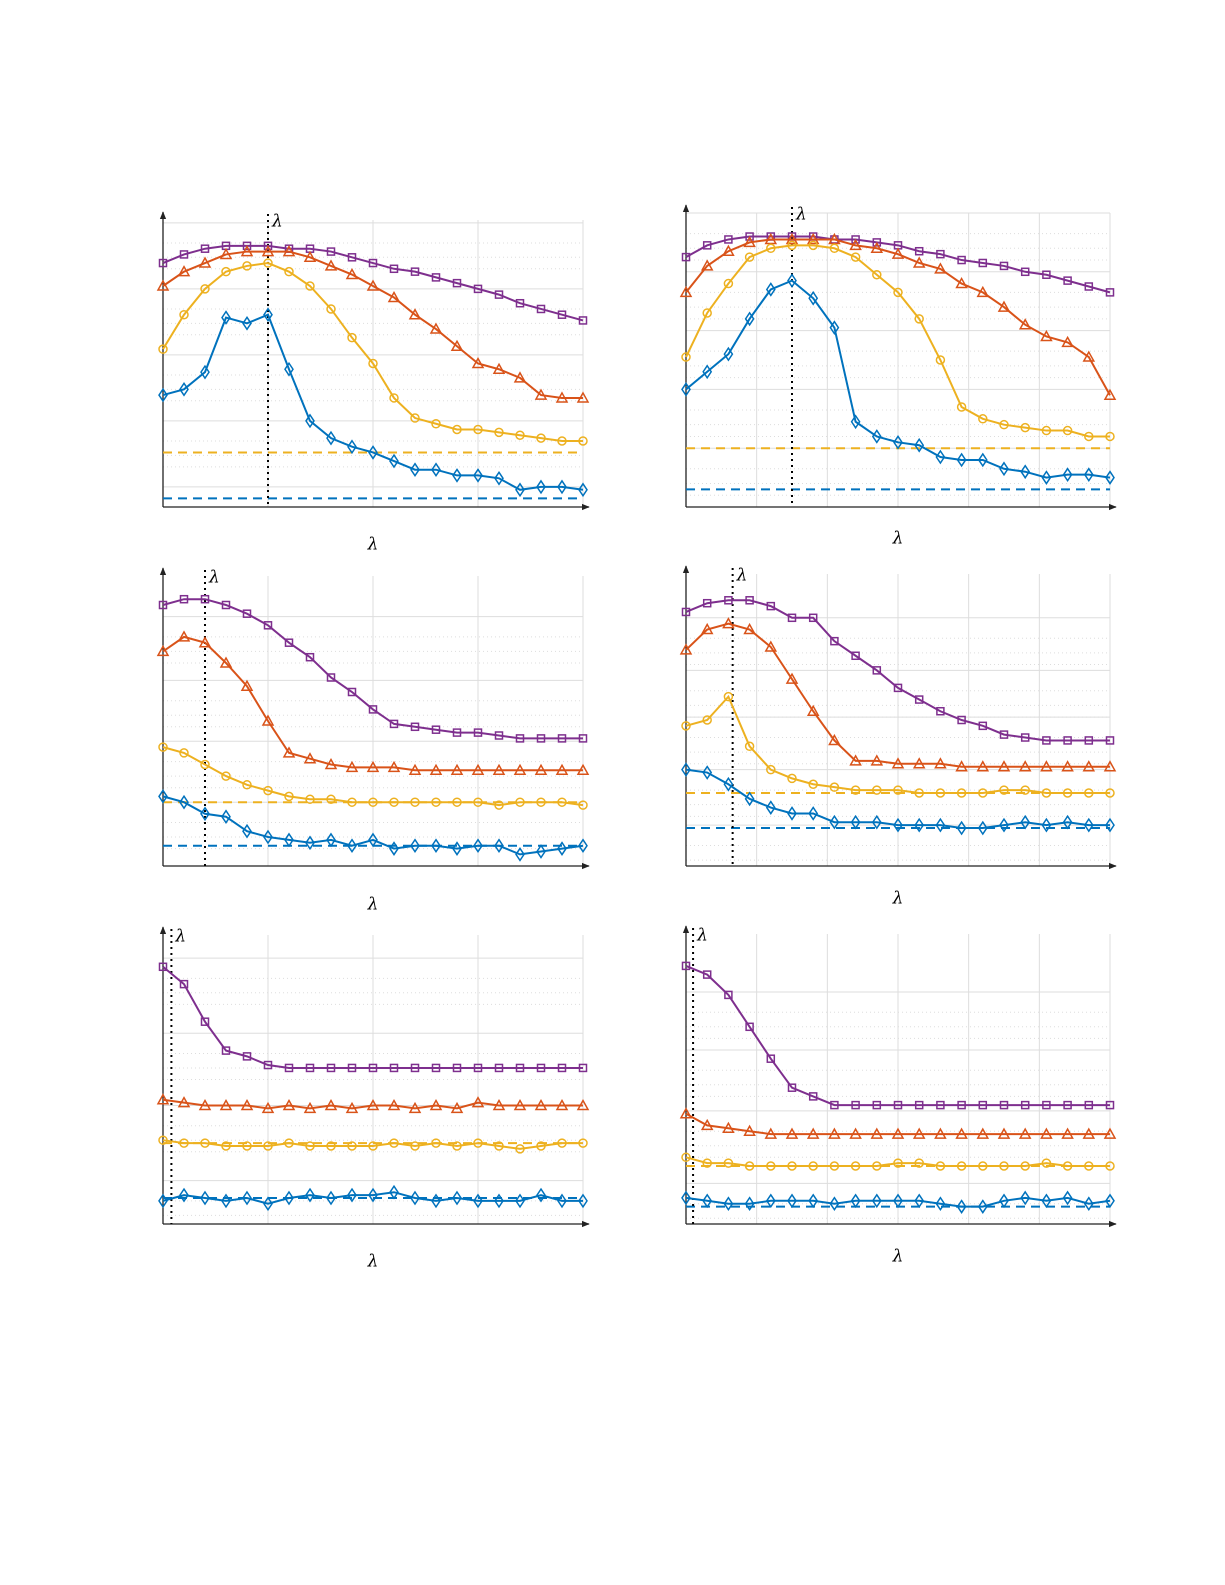 Image resolution: width=1225 pixels, height=1585 pixels. What do you see at coordinates (180, 937) in the screenshot?
I see `threshold-label: λ` at bounding box center [180, 937].